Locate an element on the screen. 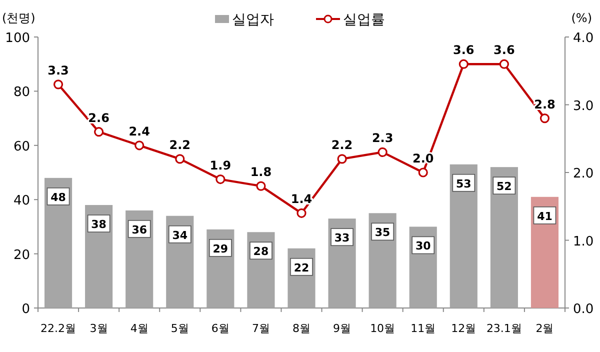 The image size is (600, 352). data-label: 33 is located at coordinates (342, 238).